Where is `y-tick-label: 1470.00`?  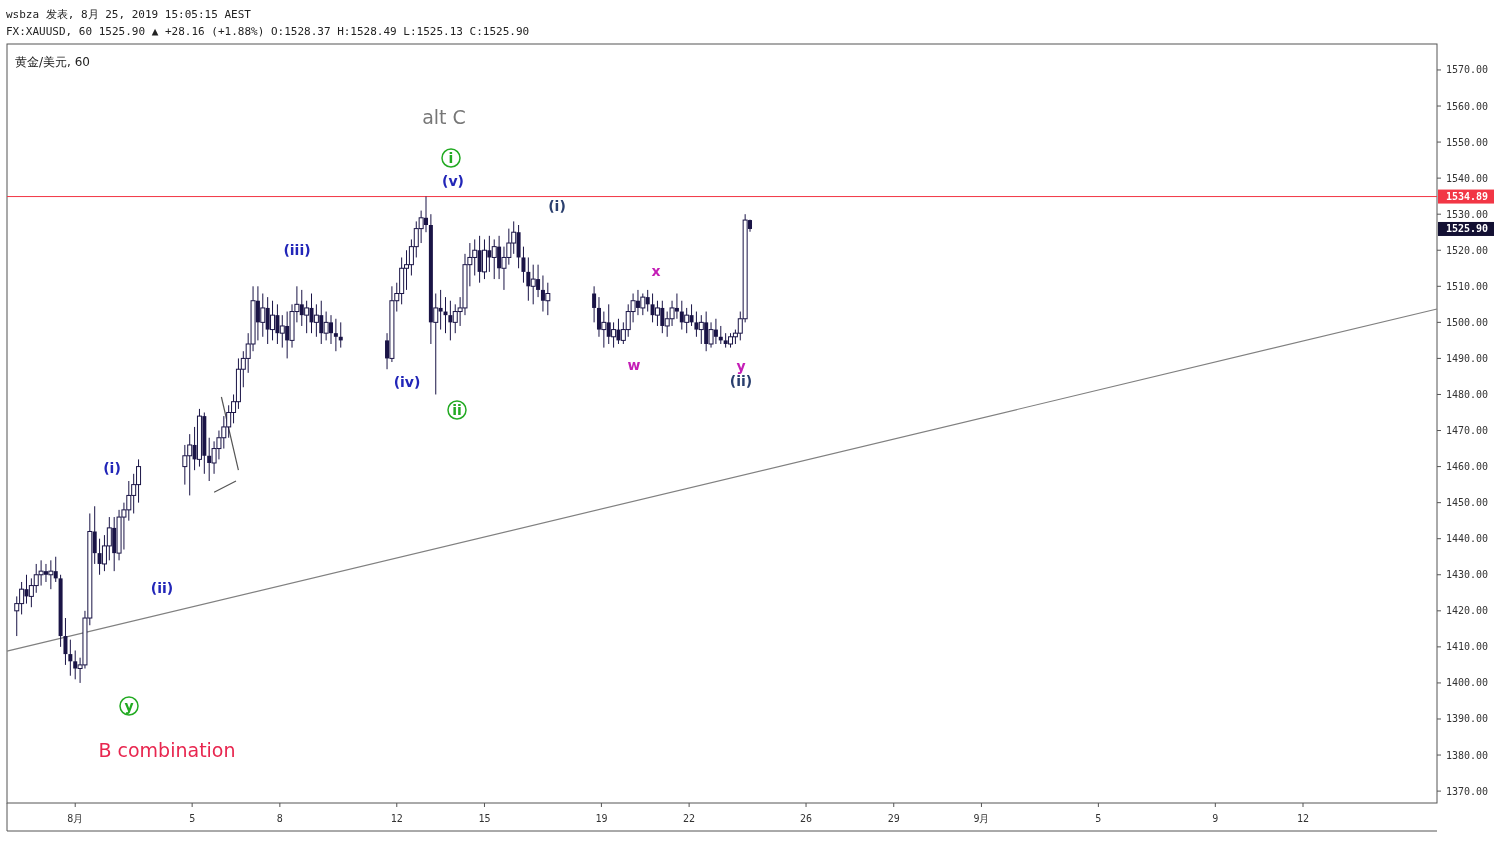 y-tick-label: 1470.00 is located at coordinates (1467, 431).